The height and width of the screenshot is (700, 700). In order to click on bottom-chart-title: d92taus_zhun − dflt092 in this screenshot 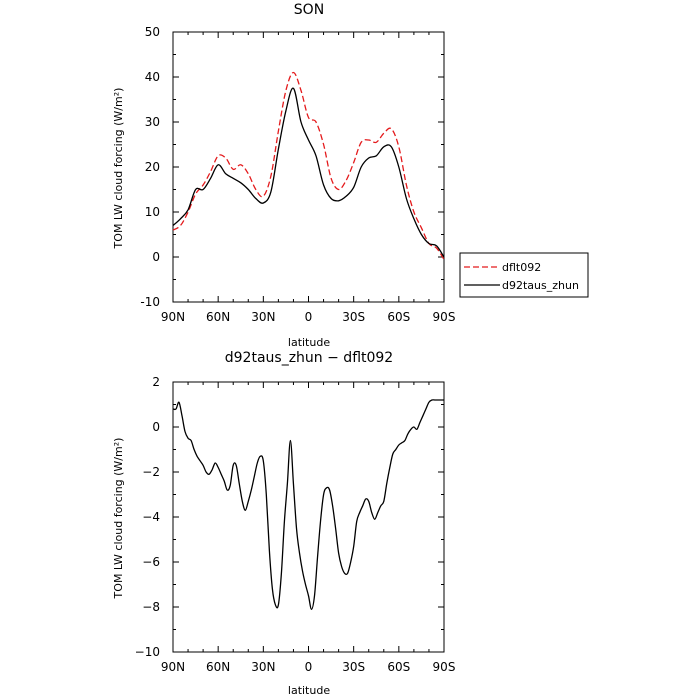, I will do `click(309, 358)`.